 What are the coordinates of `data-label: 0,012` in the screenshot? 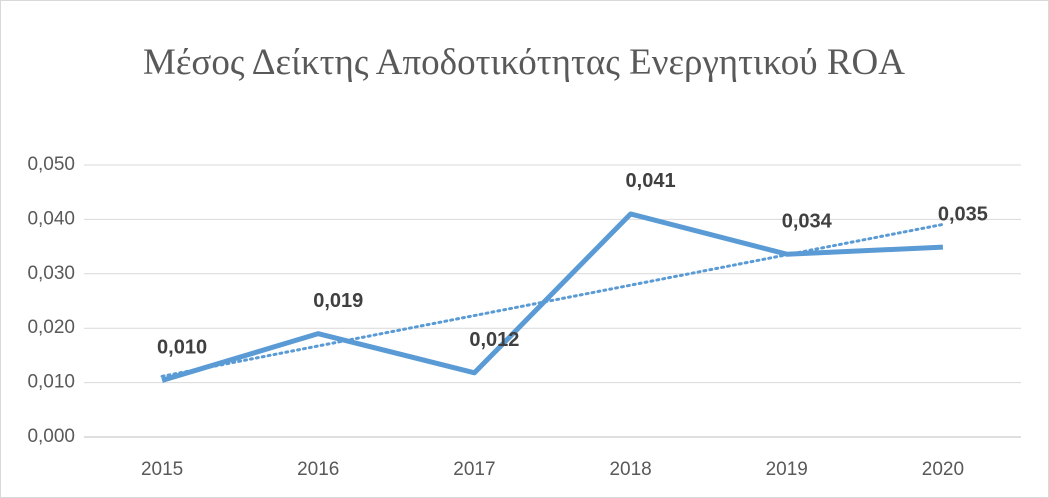 It's located at (494, 340).